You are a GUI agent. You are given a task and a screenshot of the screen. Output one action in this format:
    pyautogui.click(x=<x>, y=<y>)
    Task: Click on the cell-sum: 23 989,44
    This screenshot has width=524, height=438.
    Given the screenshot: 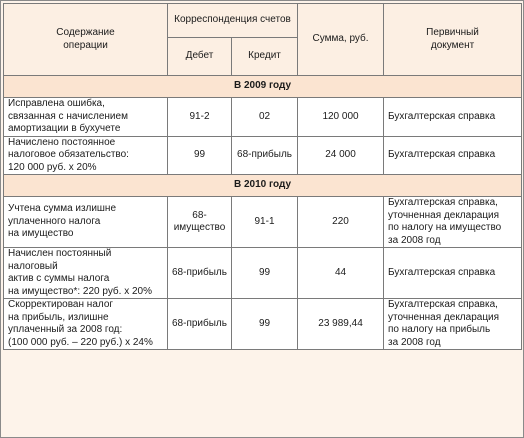 What is the action you would take?
    pyautogui.click(x=341, y=324)
    